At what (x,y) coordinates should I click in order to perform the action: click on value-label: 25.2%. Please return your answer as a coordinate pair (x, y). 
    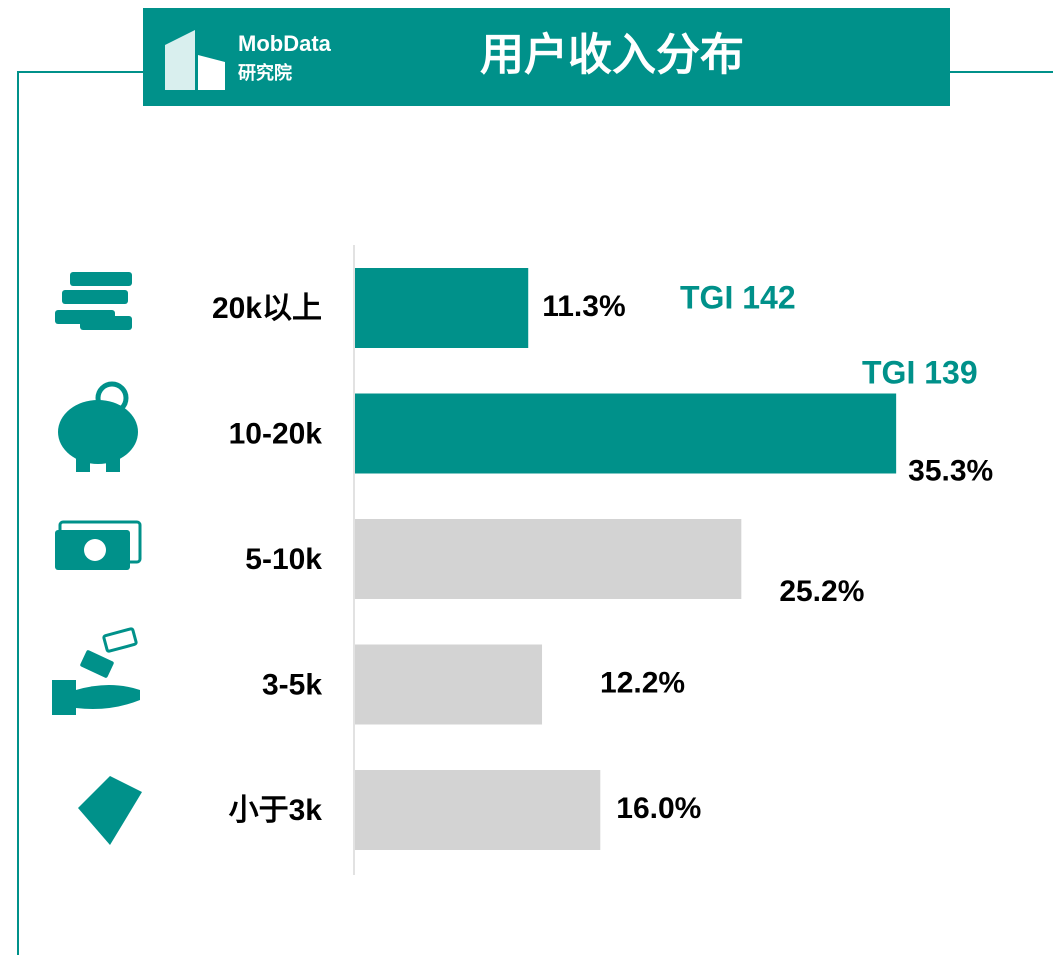
    Looking at the image, I should click on (821, 591).